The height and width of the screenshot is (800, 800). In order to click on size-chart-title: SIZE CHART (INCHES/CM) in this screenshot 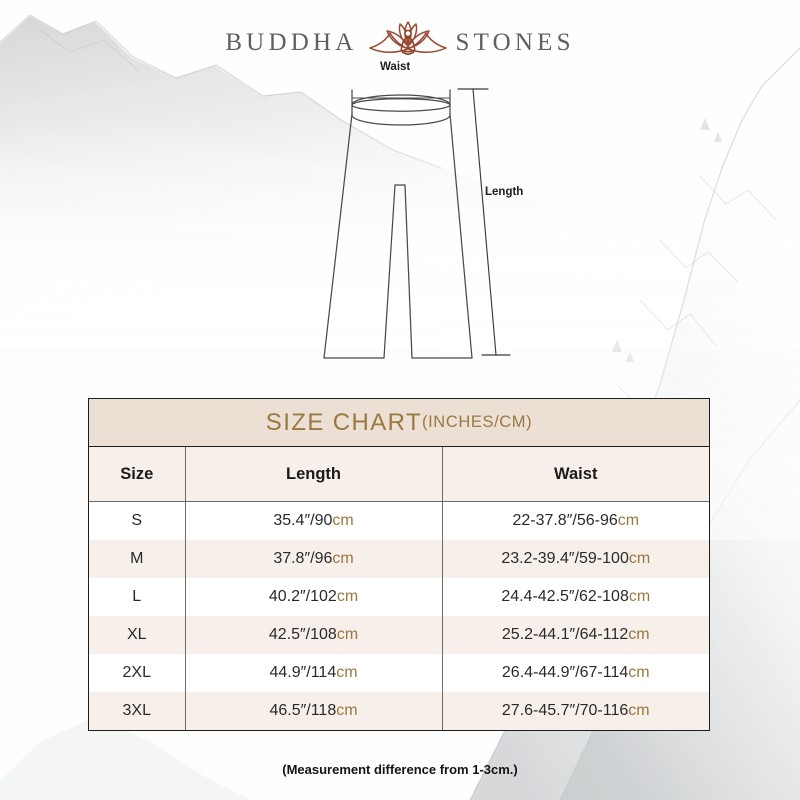, I will do `click(399, 423)`.